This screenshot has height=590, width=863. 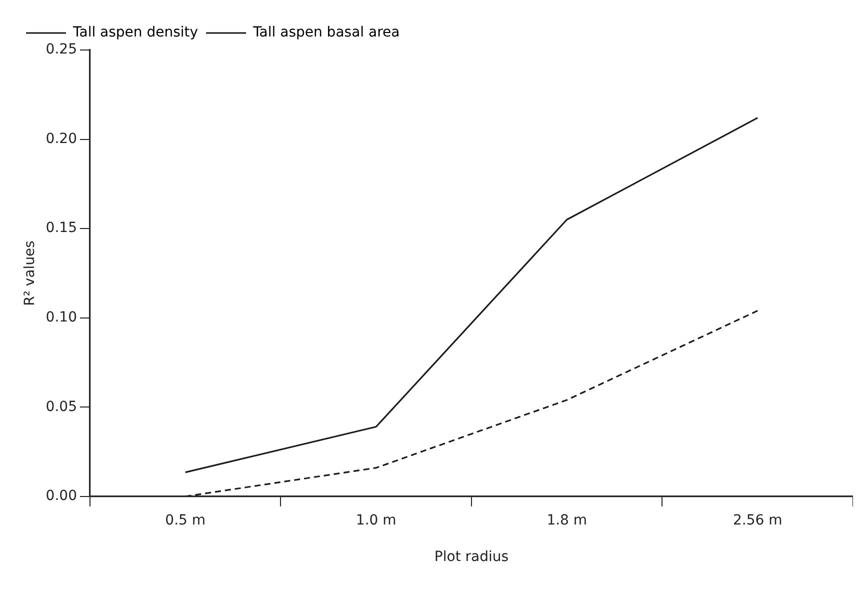 I want to click on x-tick-label: 1.8 m, so click(x=567, y=520).